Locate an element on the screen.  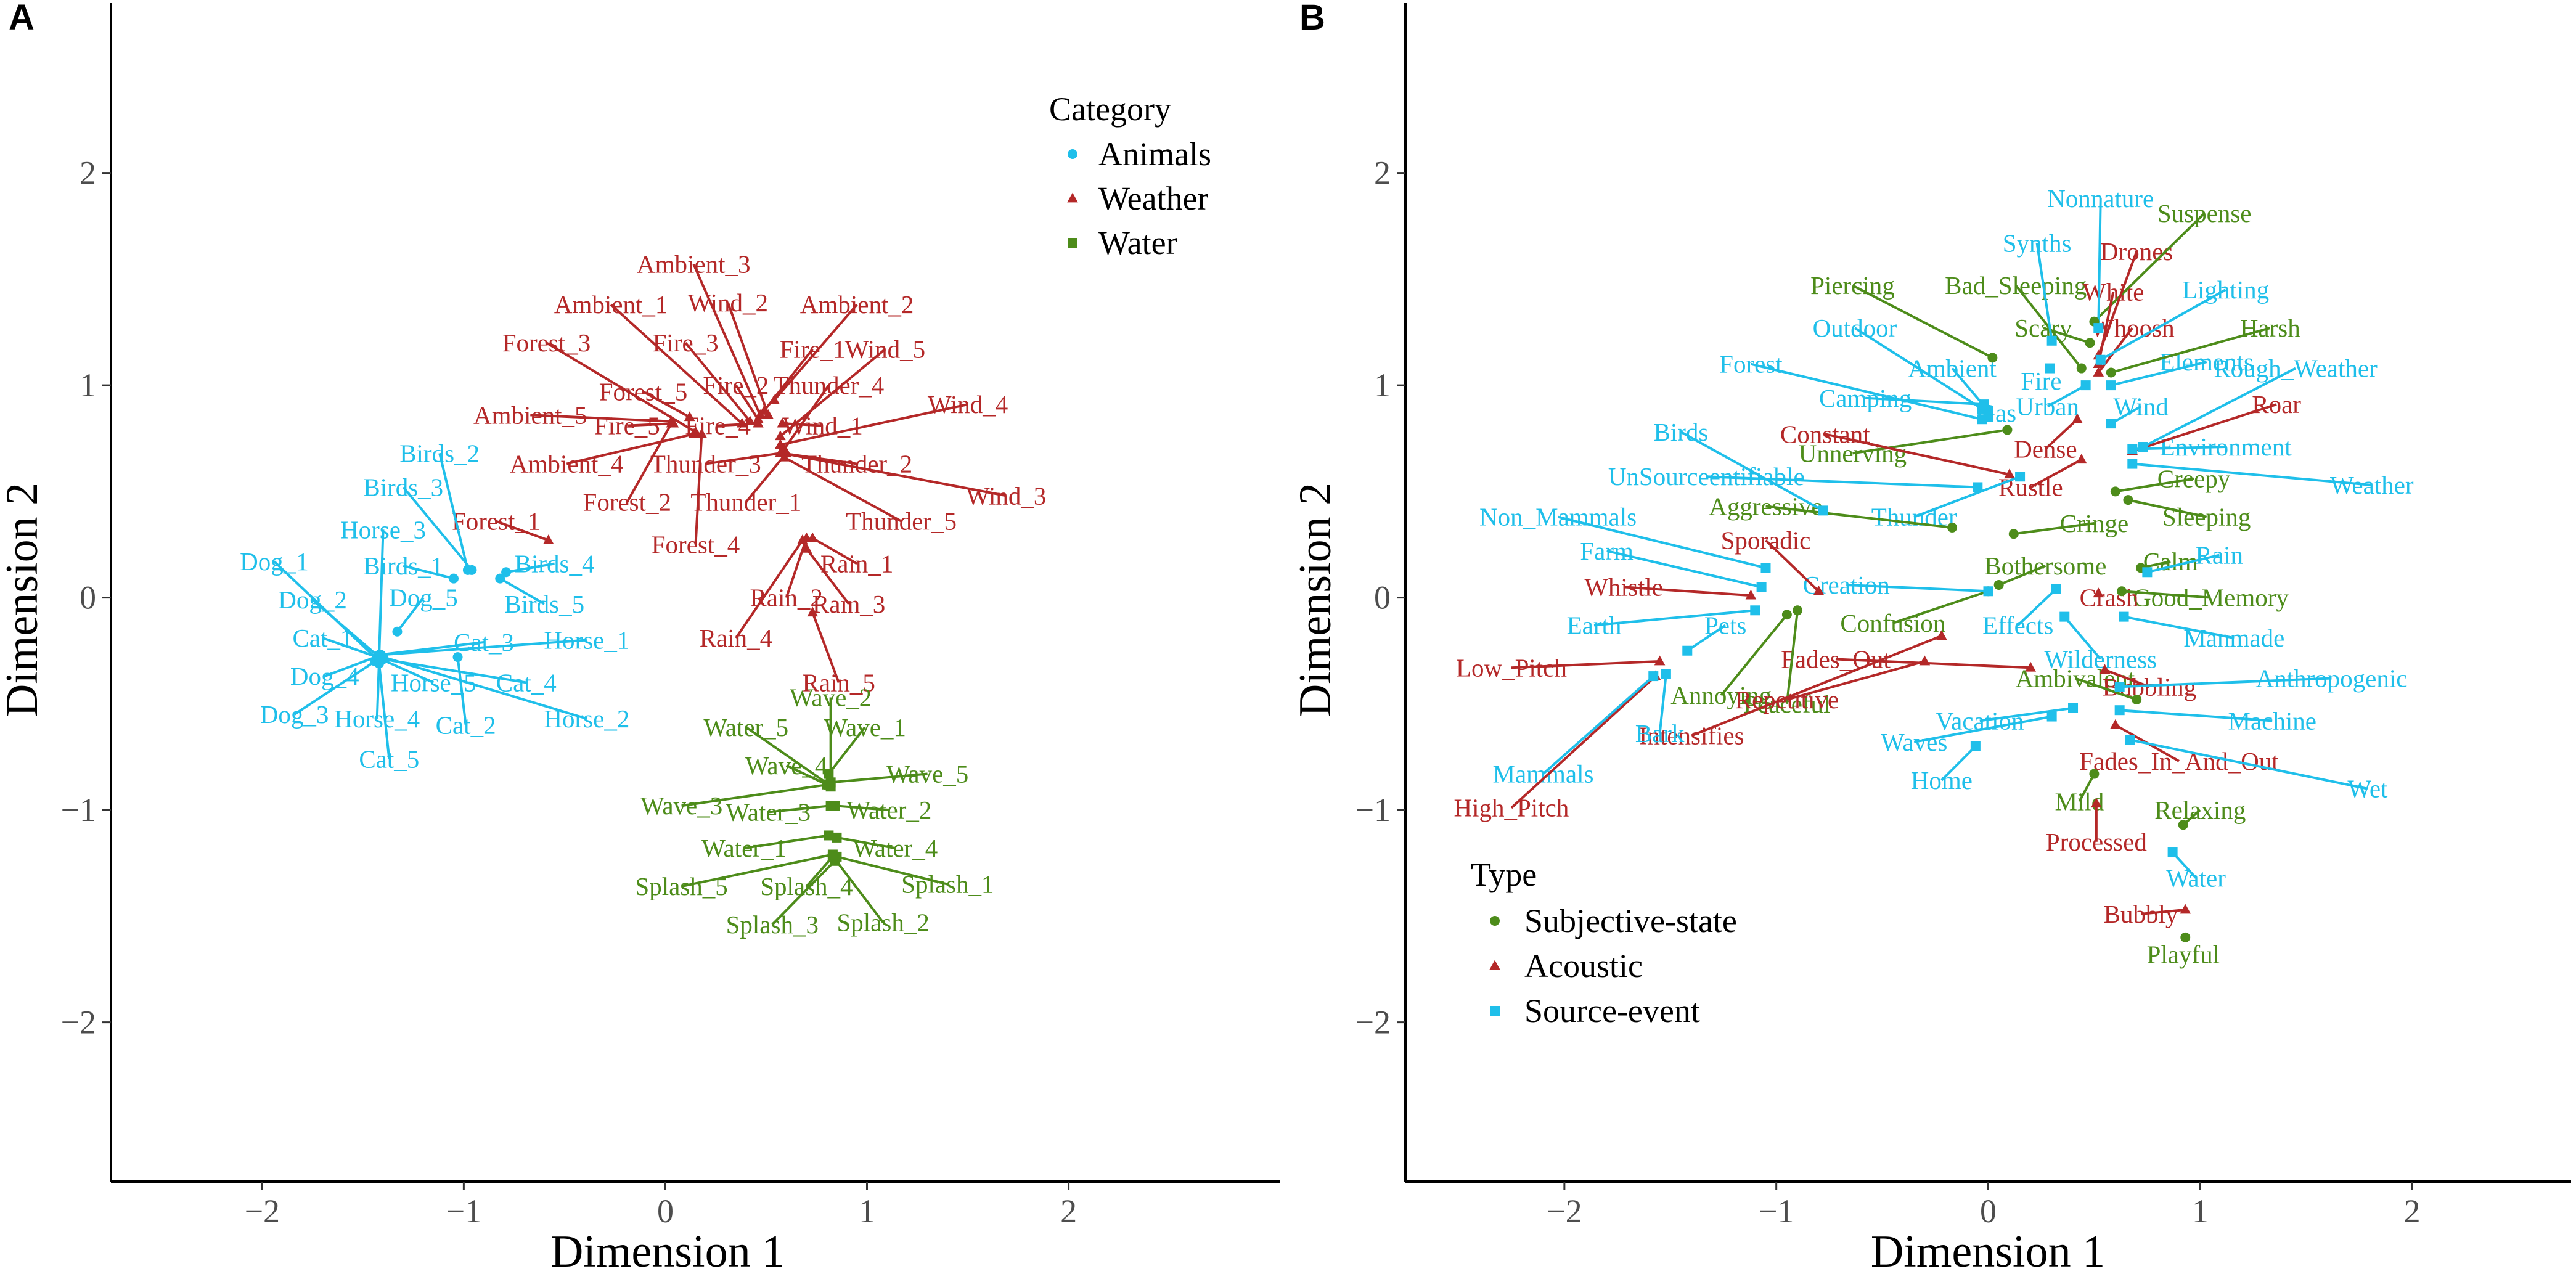
leader-constant is located at coordinates (1917, 454).